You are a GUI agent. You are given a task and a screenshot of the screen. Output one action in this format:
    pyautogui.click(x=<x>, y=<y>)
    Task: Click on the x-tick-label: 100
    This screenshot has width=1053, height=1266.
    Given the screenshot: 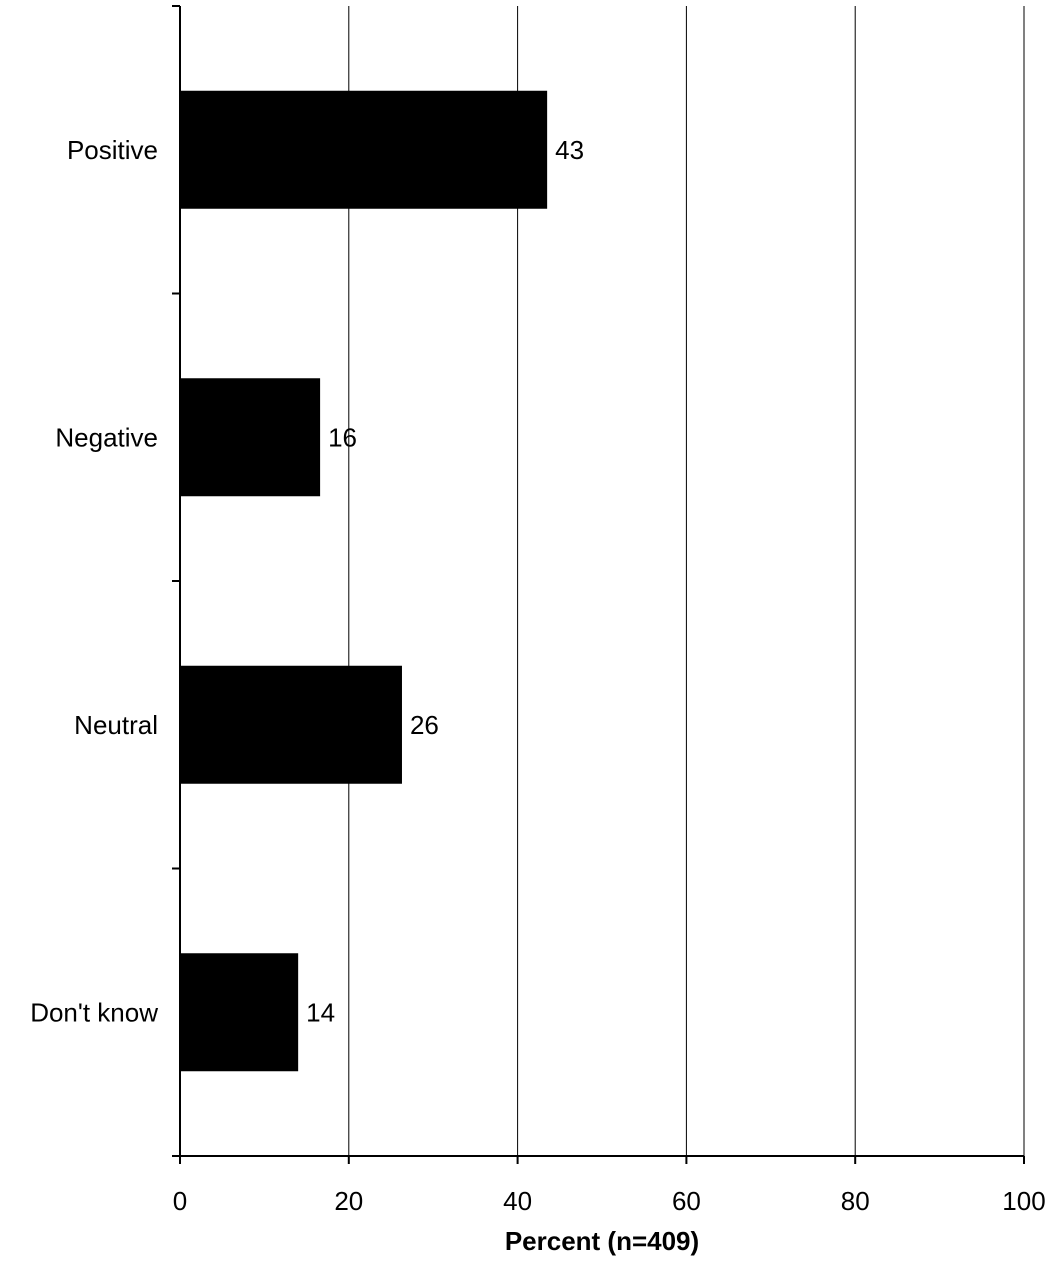 What is the action you would take?
    pyautogui.click(x=1023, y=1201)
    